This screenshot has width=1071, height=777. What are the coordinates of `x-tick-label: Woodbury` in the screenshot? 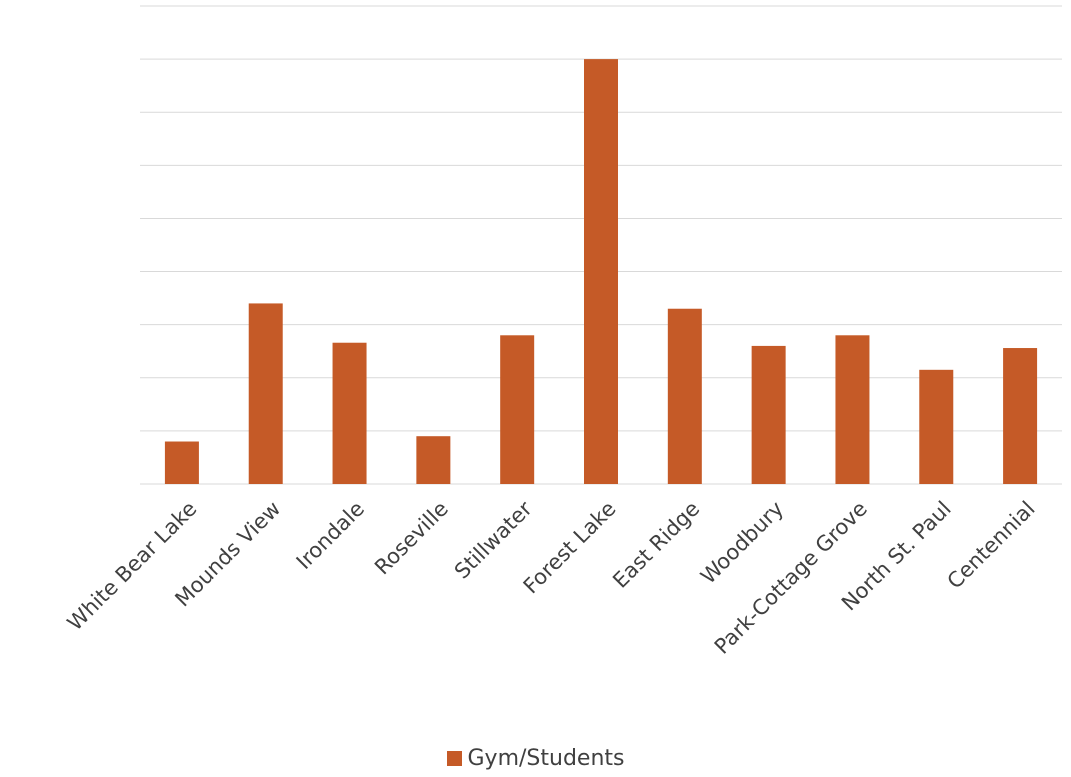 It's located at (742, 543).